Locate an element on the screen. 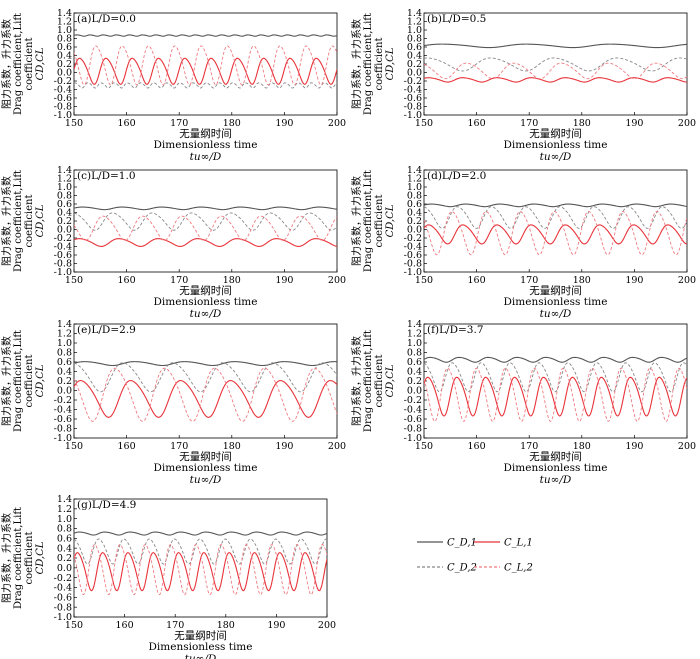  panel-label: (d)L/D=2.0 is located at coordinates (456, 176).